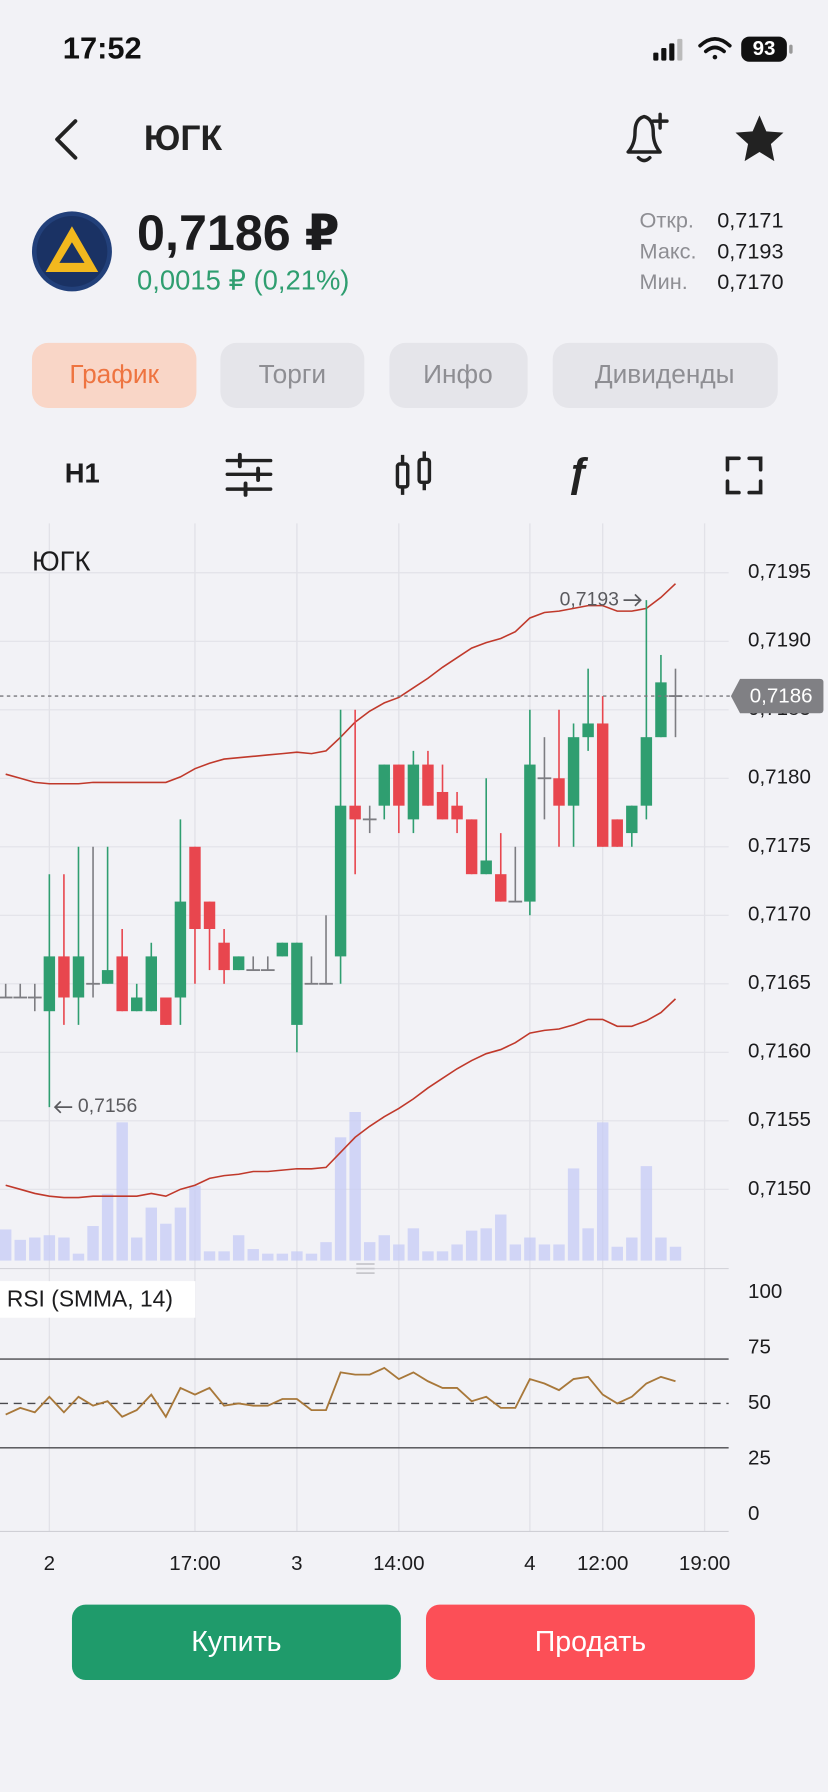  I want to click on tab: Инфо, so click(458, 375).